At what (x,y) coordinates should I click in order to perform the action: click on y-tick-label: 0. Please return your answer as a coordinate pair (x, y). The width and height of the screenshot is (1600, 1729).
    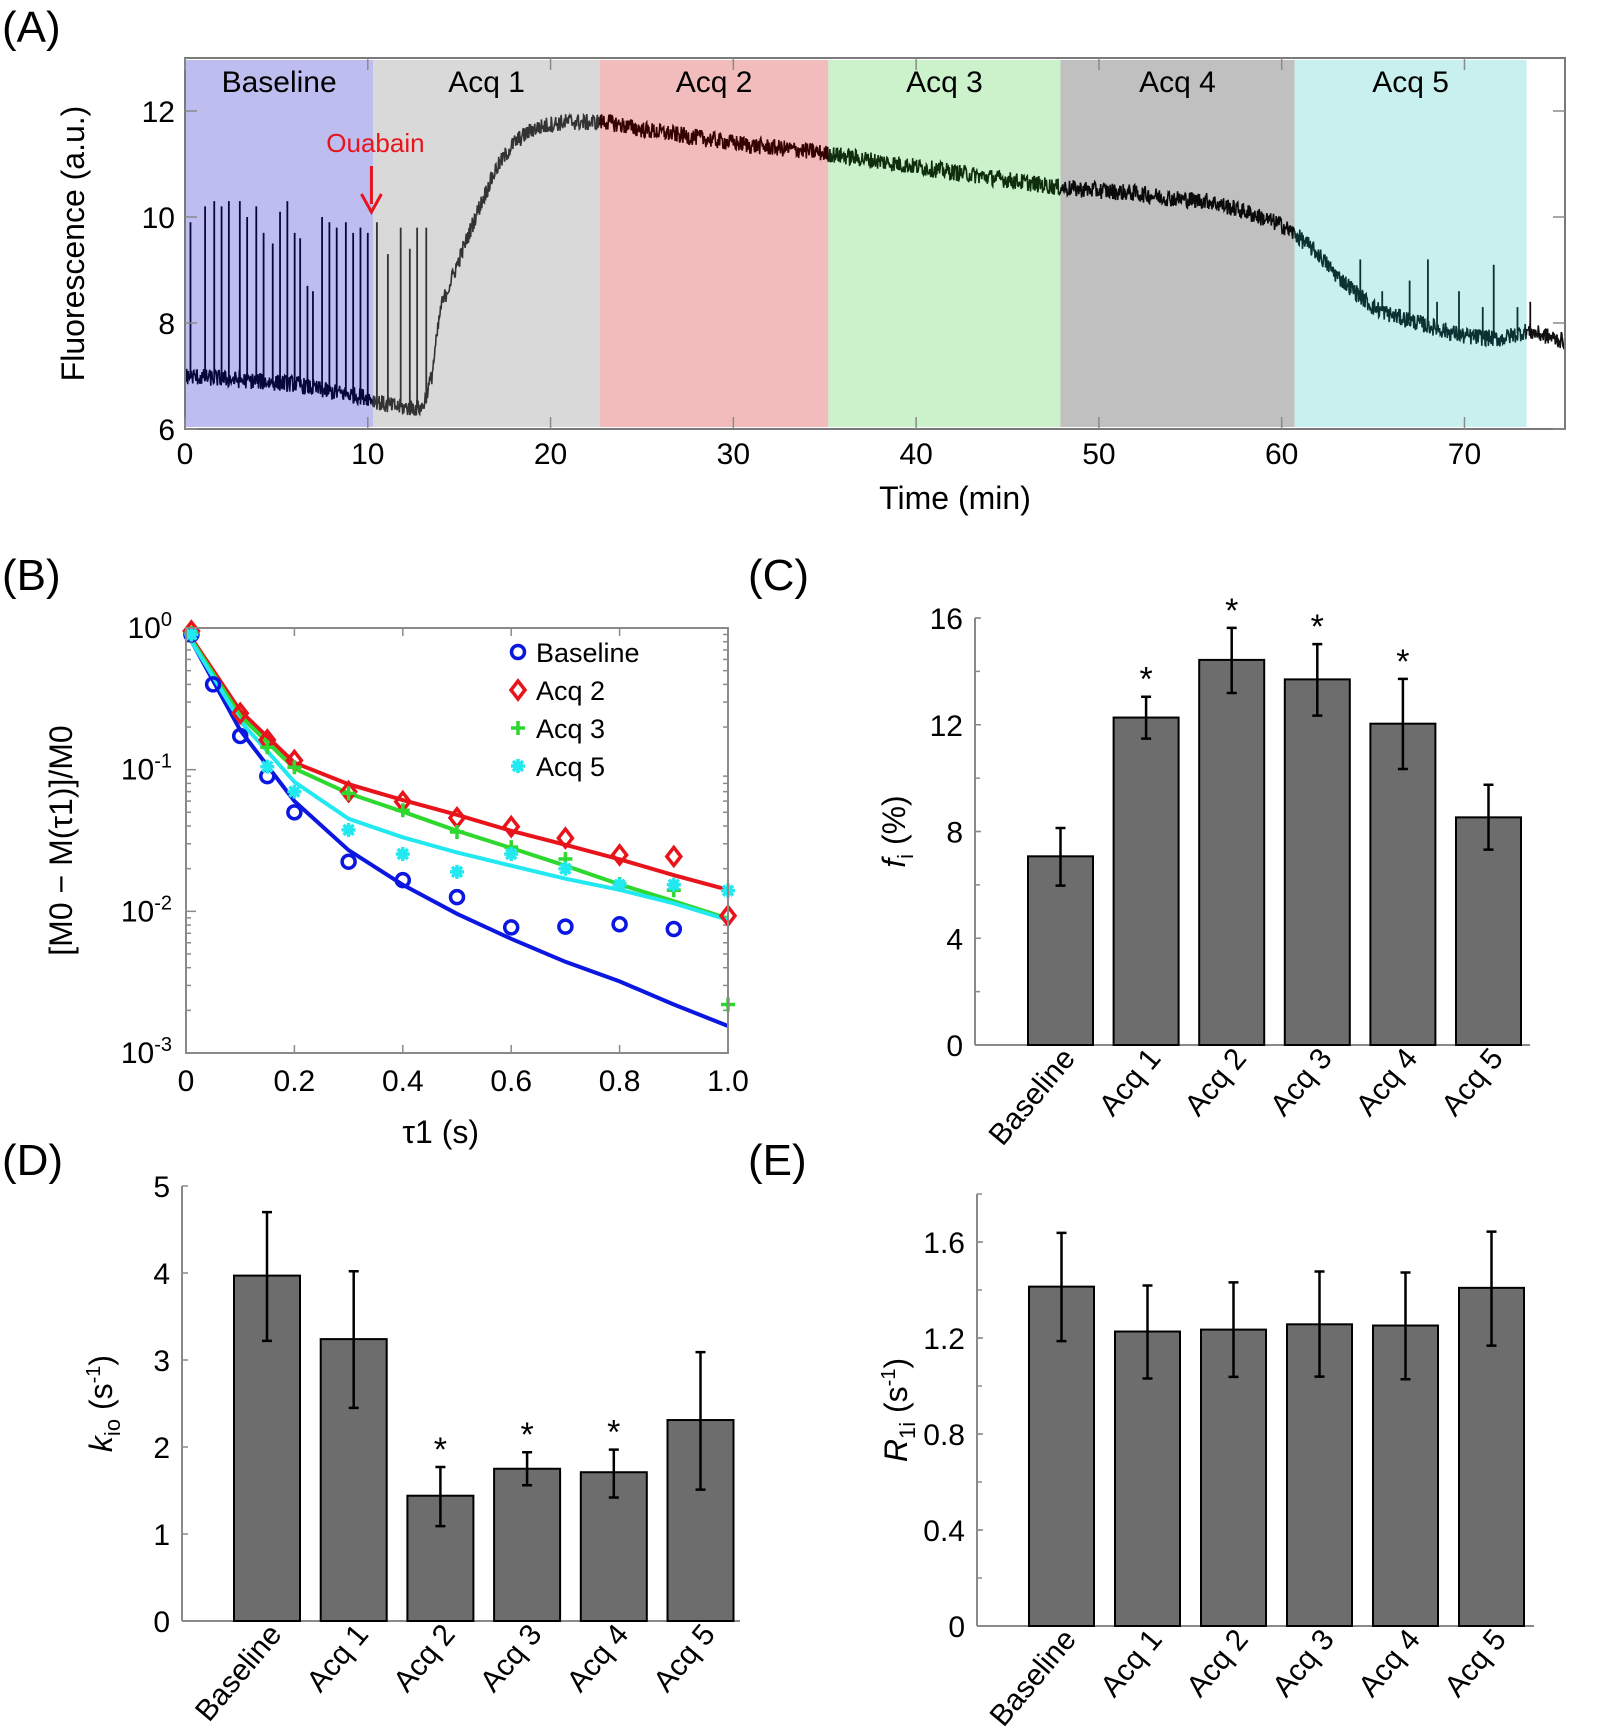
    Looking at the image, I should click on (956, 1627).